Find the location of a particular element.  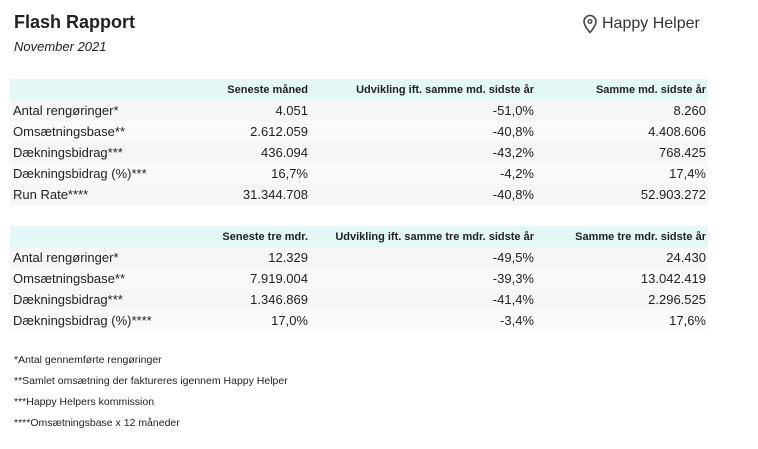

cell: -39,3% is located at coordinates (423, 278).